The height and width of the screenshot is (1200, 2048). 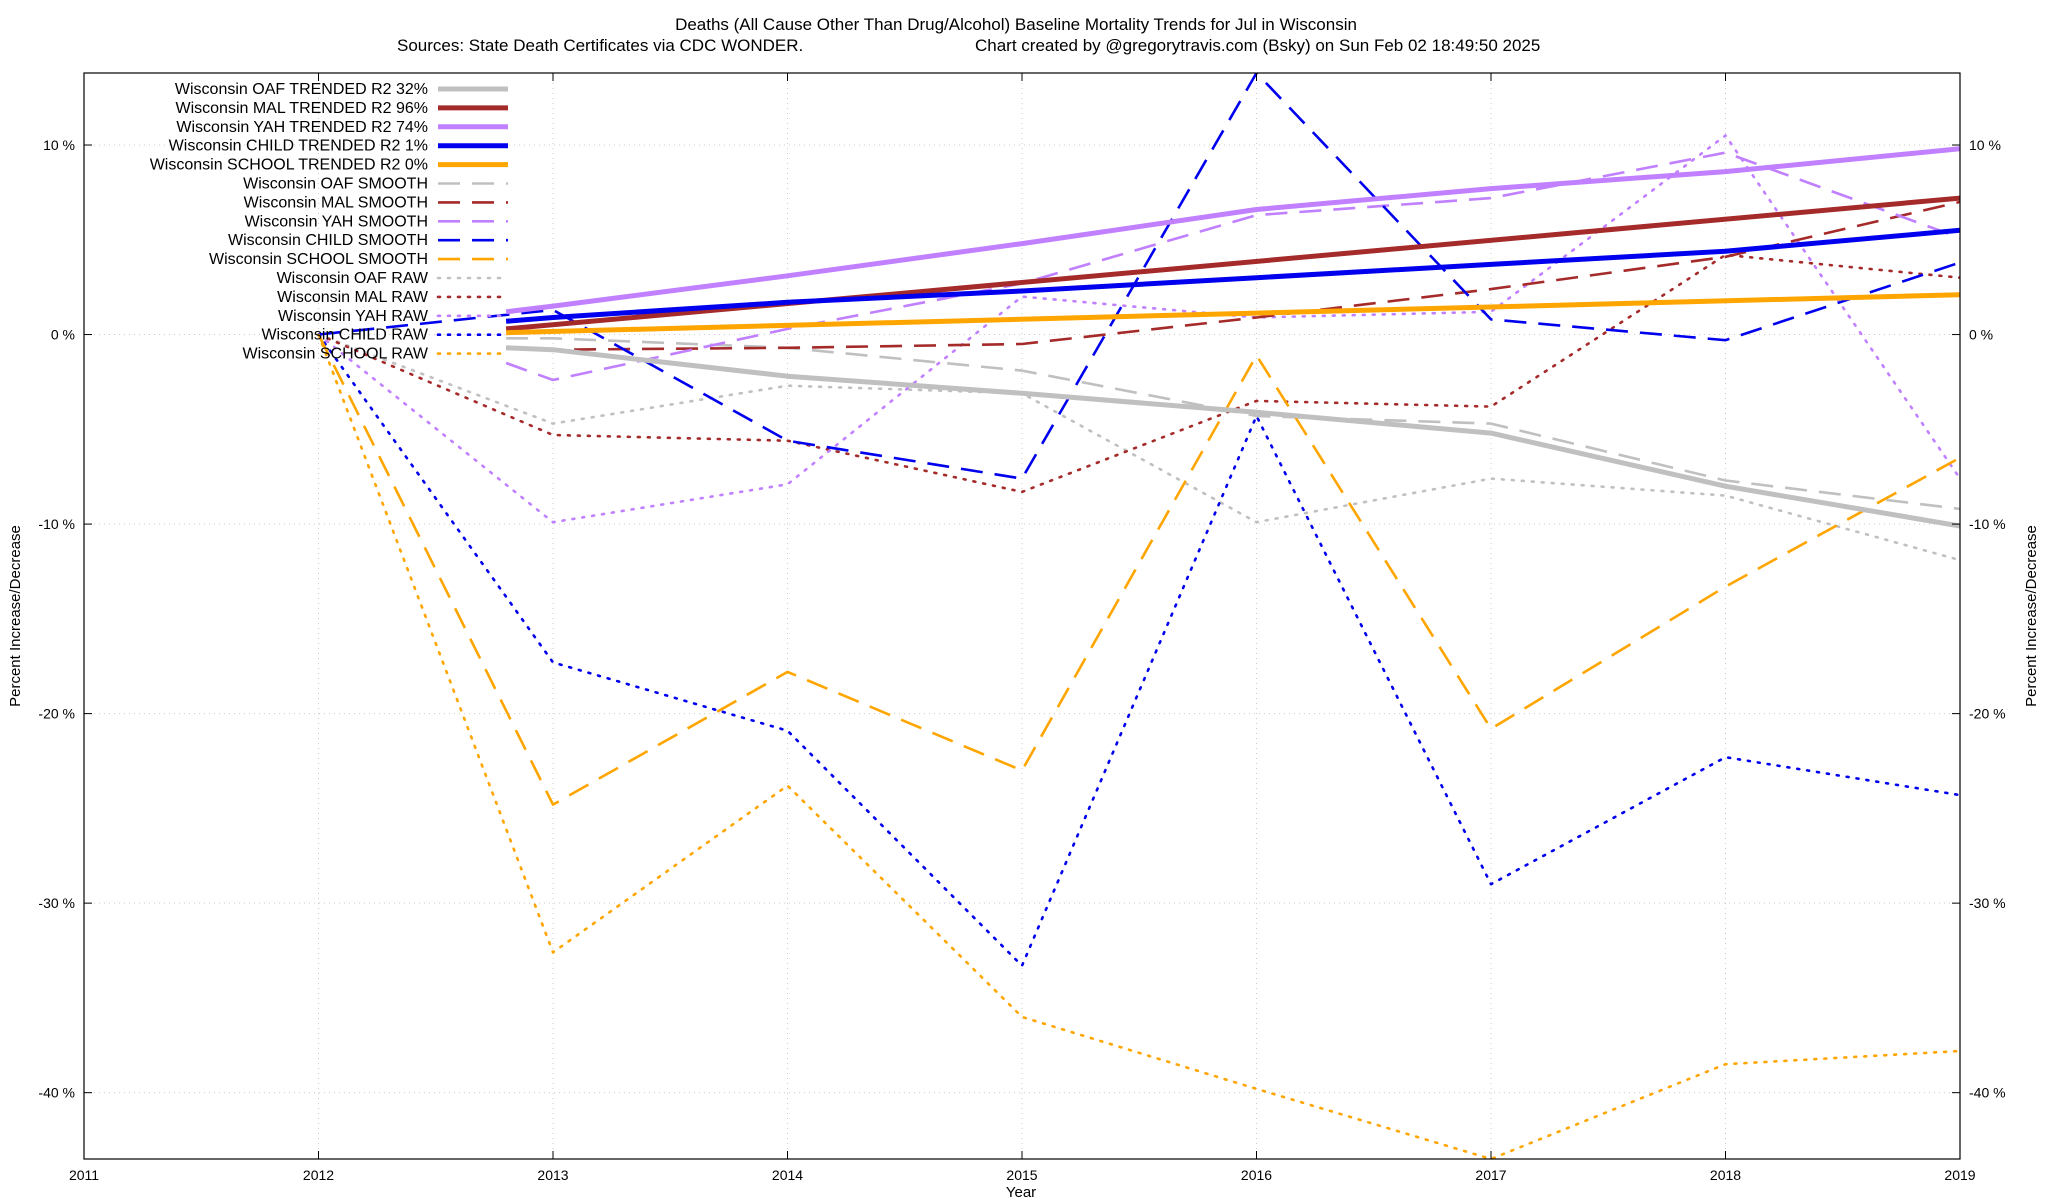 I want to click on legend-label: Wisconsin MAL TRENDED R2 96%, so click(x=301, y=108).